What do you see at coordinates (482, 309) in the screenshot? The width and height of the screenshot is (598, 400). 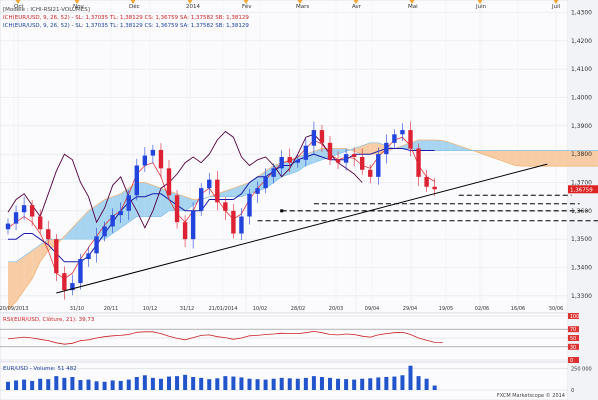 I see `x-tick-label: 02/06` at bounding box center [482, 309].